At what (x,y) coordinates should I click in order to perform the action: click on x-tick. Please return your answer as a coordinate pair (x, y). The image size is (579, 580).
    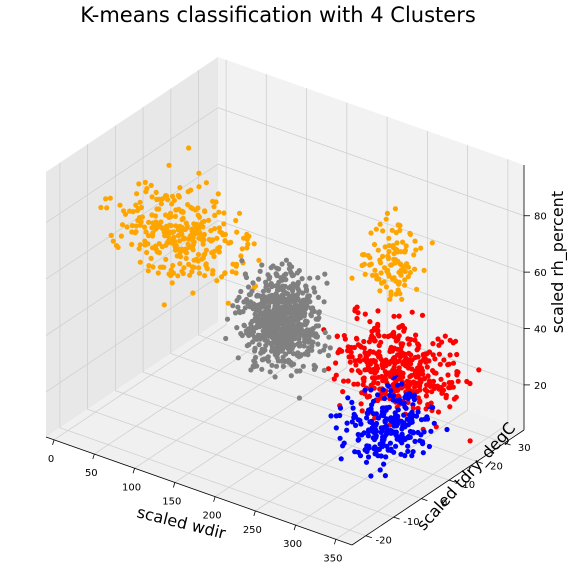
    Looking at the image, I should click on (214, 499).